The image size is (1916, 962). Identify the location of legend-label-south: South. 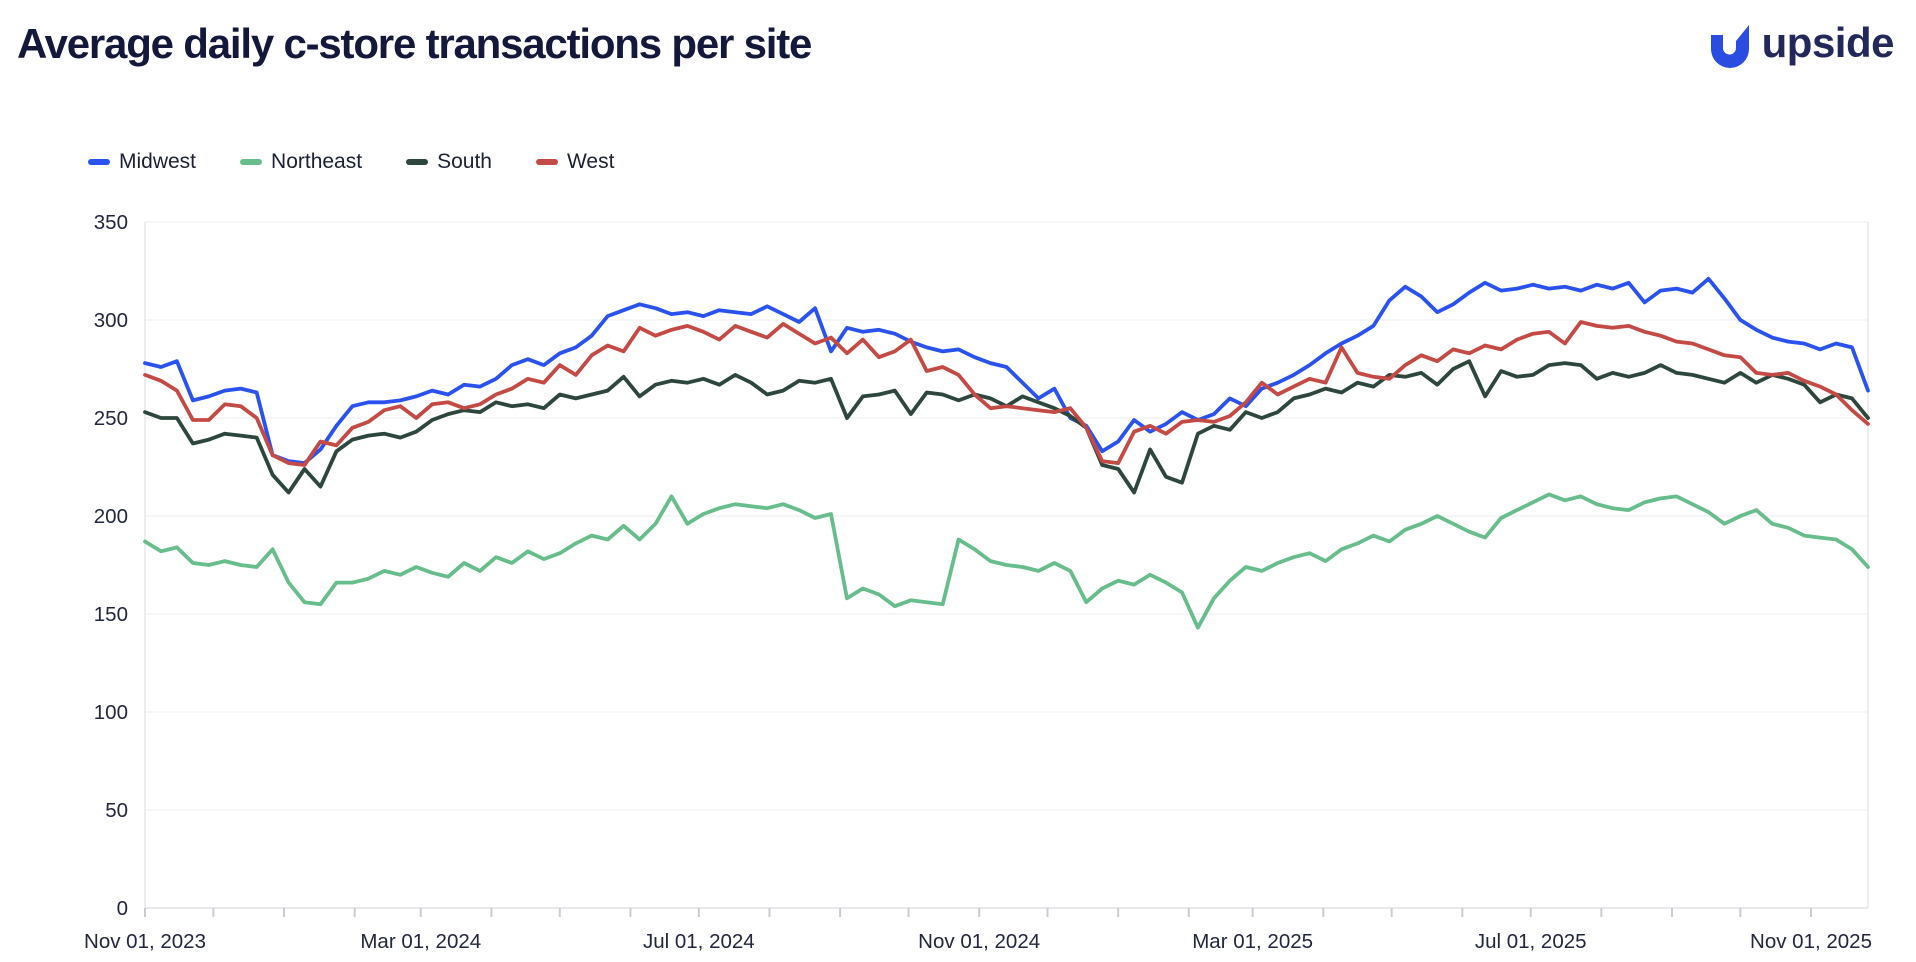
(464, 161).